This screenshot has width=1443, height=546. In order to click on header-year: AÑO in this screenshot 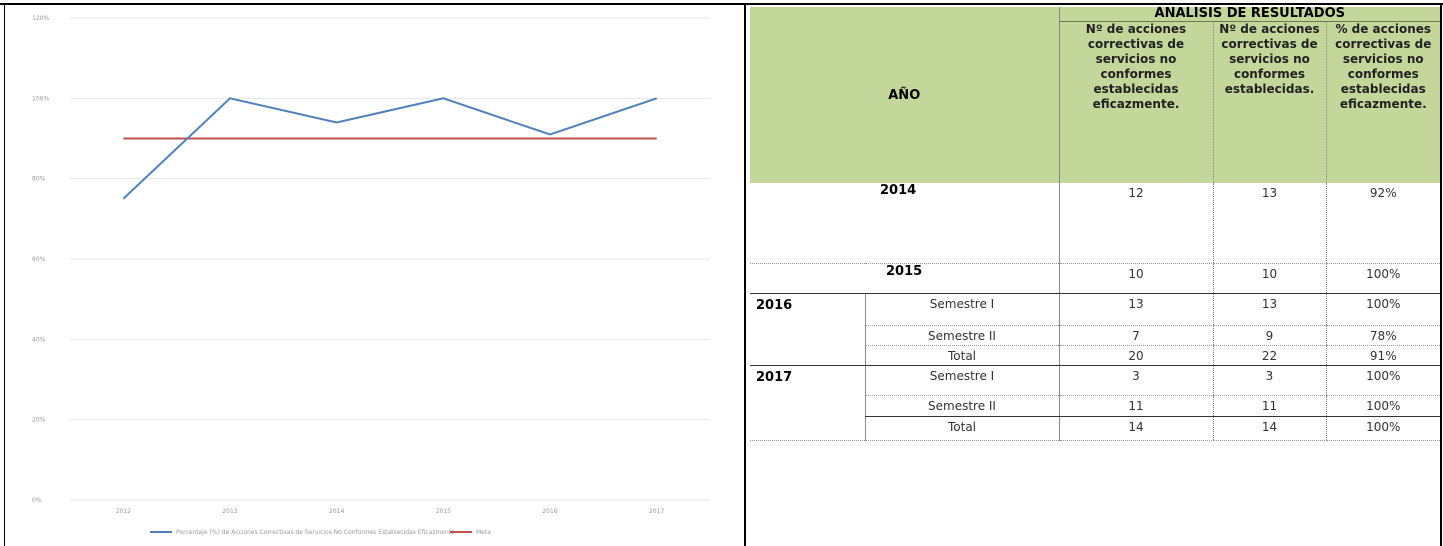, I will do `click(904, 95)`.